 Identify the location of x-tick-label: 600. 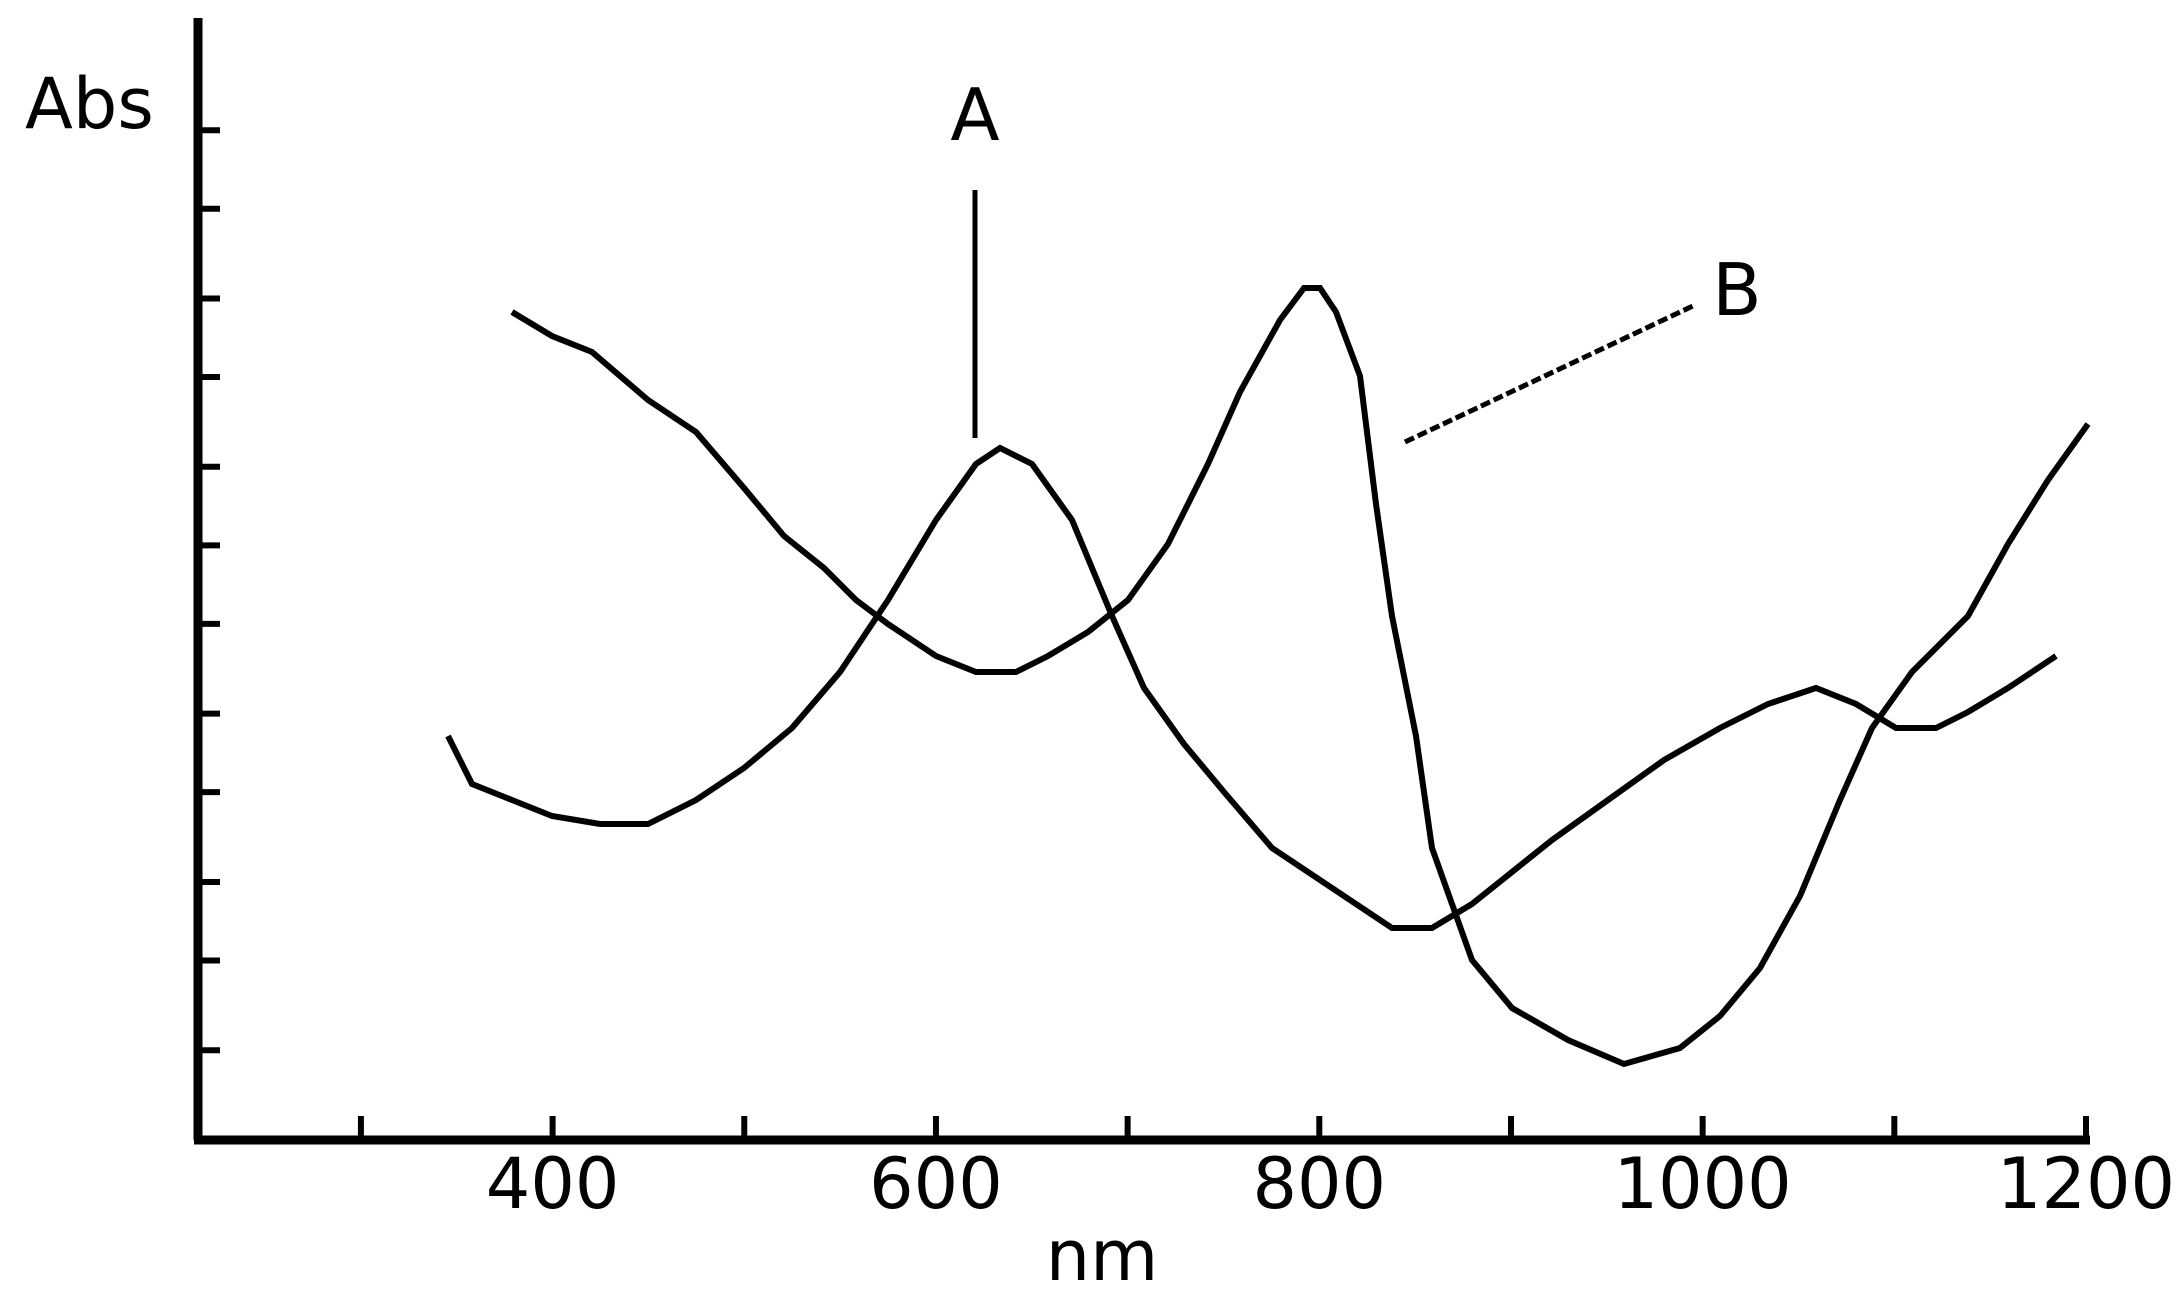
(936, 1184).